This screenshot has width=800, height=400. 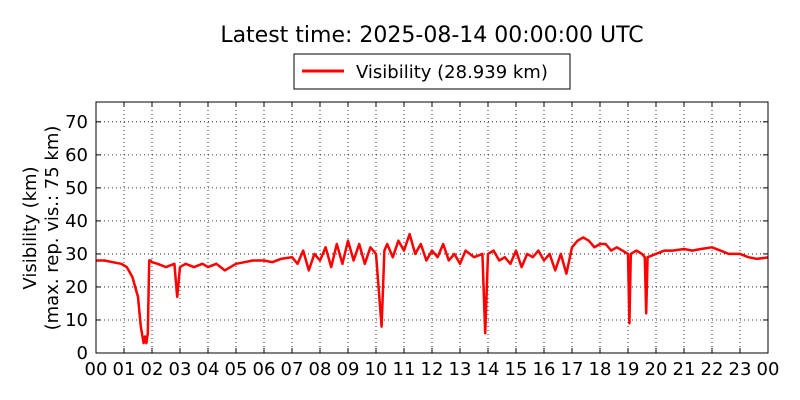 I want to click on x-tick-label: 19, so click(x=628, y=369).